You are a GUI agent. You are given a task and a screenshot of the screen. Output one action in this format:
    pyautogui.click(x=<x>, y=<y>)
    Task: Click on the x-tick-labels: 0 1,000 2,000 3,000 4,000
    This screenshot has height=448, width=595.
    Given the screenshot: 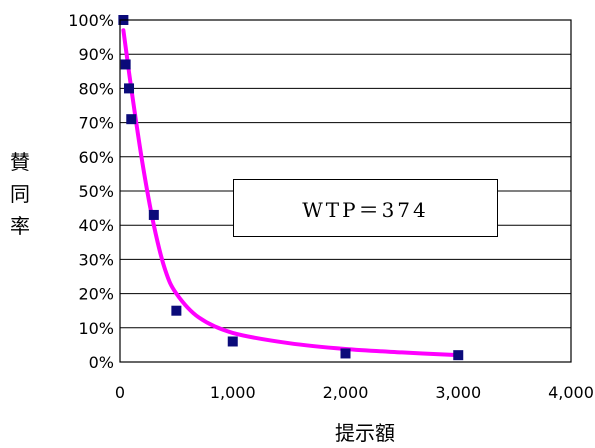 What is the action you would take?
    pyautogui.click(x=354, y=392)
    